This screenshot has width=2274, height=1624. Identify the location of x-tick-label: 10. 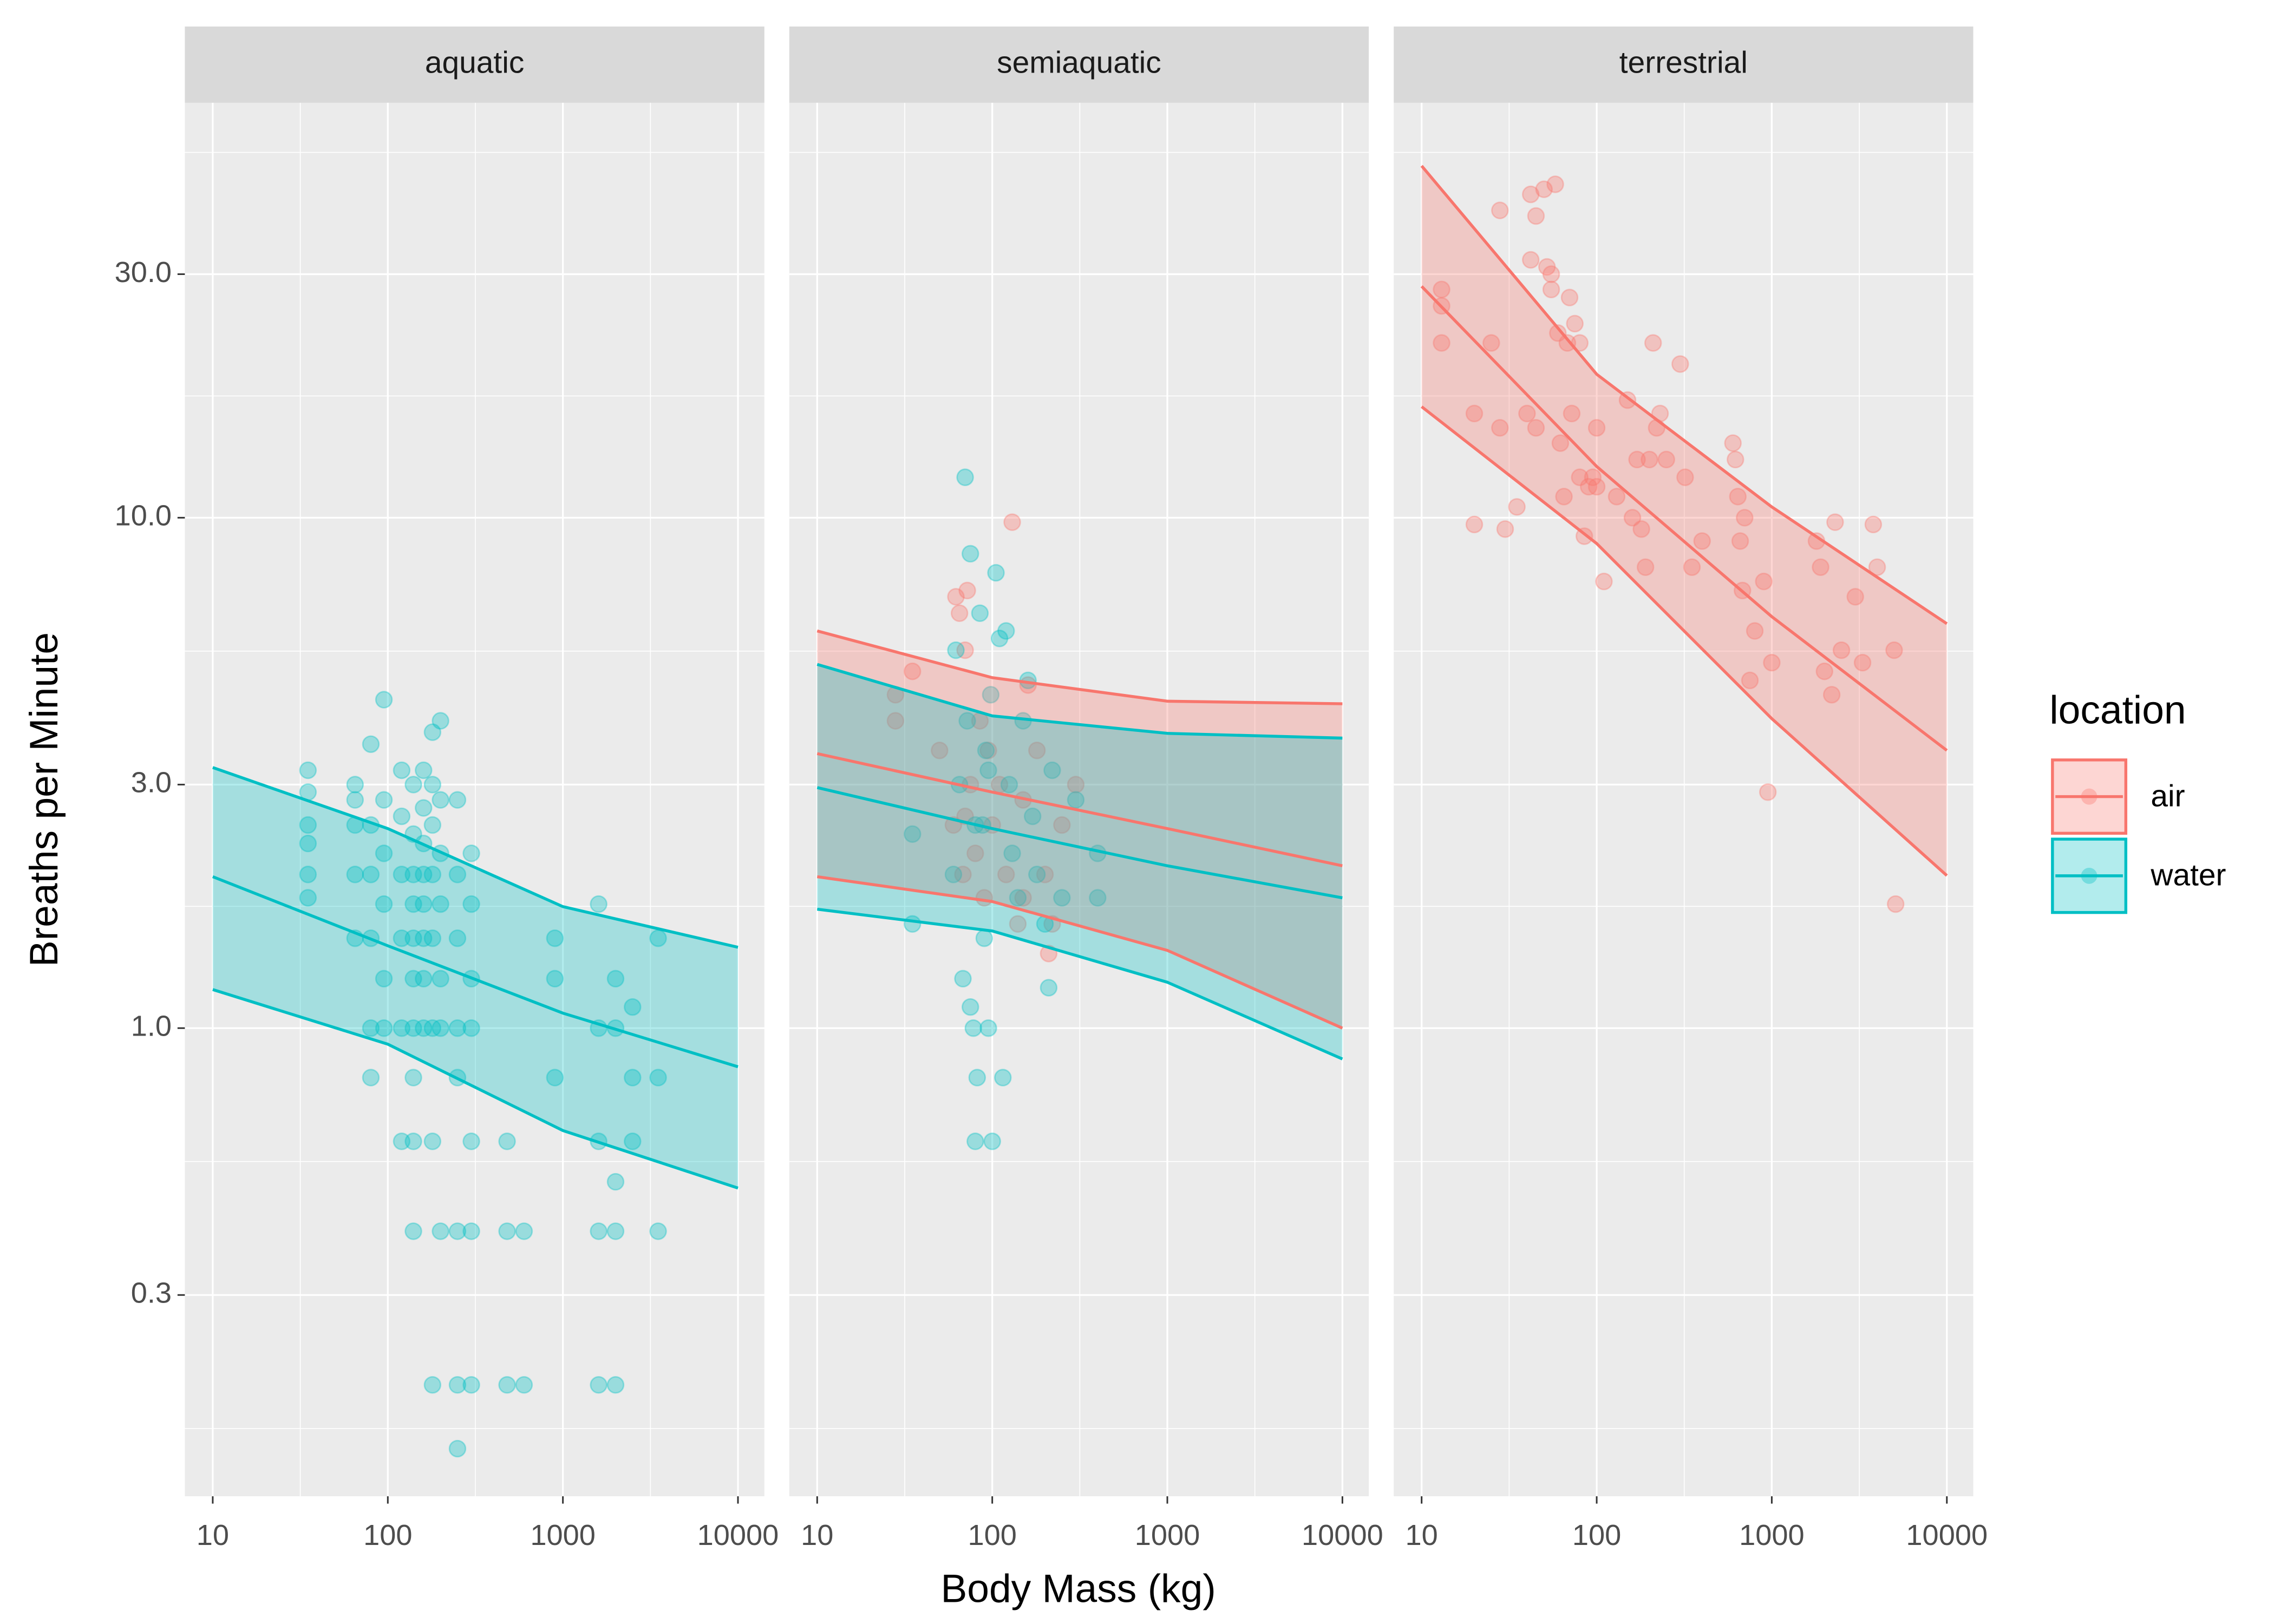
(213, 1535).